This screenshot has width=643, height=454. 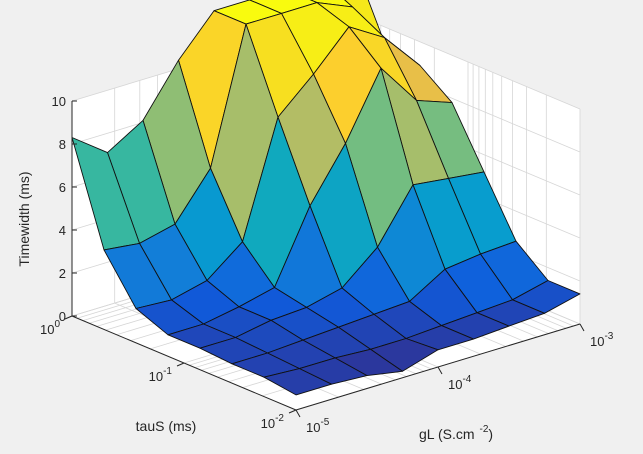 What do you see at coordinates (602, 340) in the screenshot?
I see `x-tick-label: 10⁻³` at bounding box center [602, 340].